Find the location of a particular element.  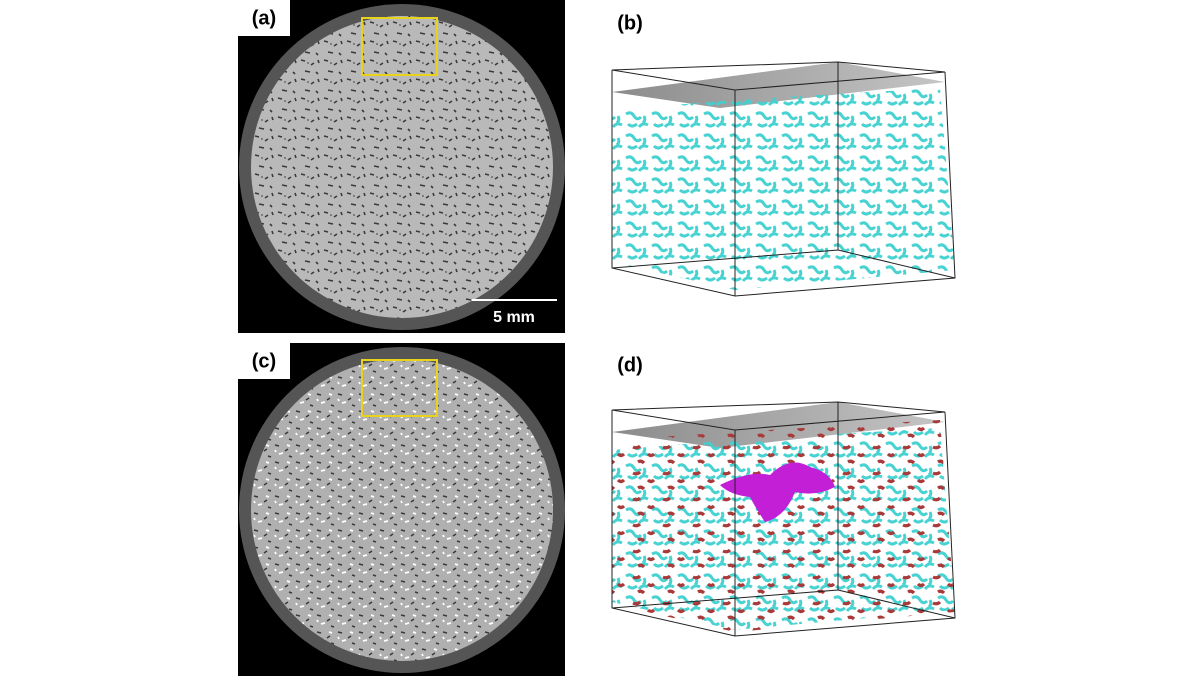

connected-cluster is located at coordinates (777, 492).